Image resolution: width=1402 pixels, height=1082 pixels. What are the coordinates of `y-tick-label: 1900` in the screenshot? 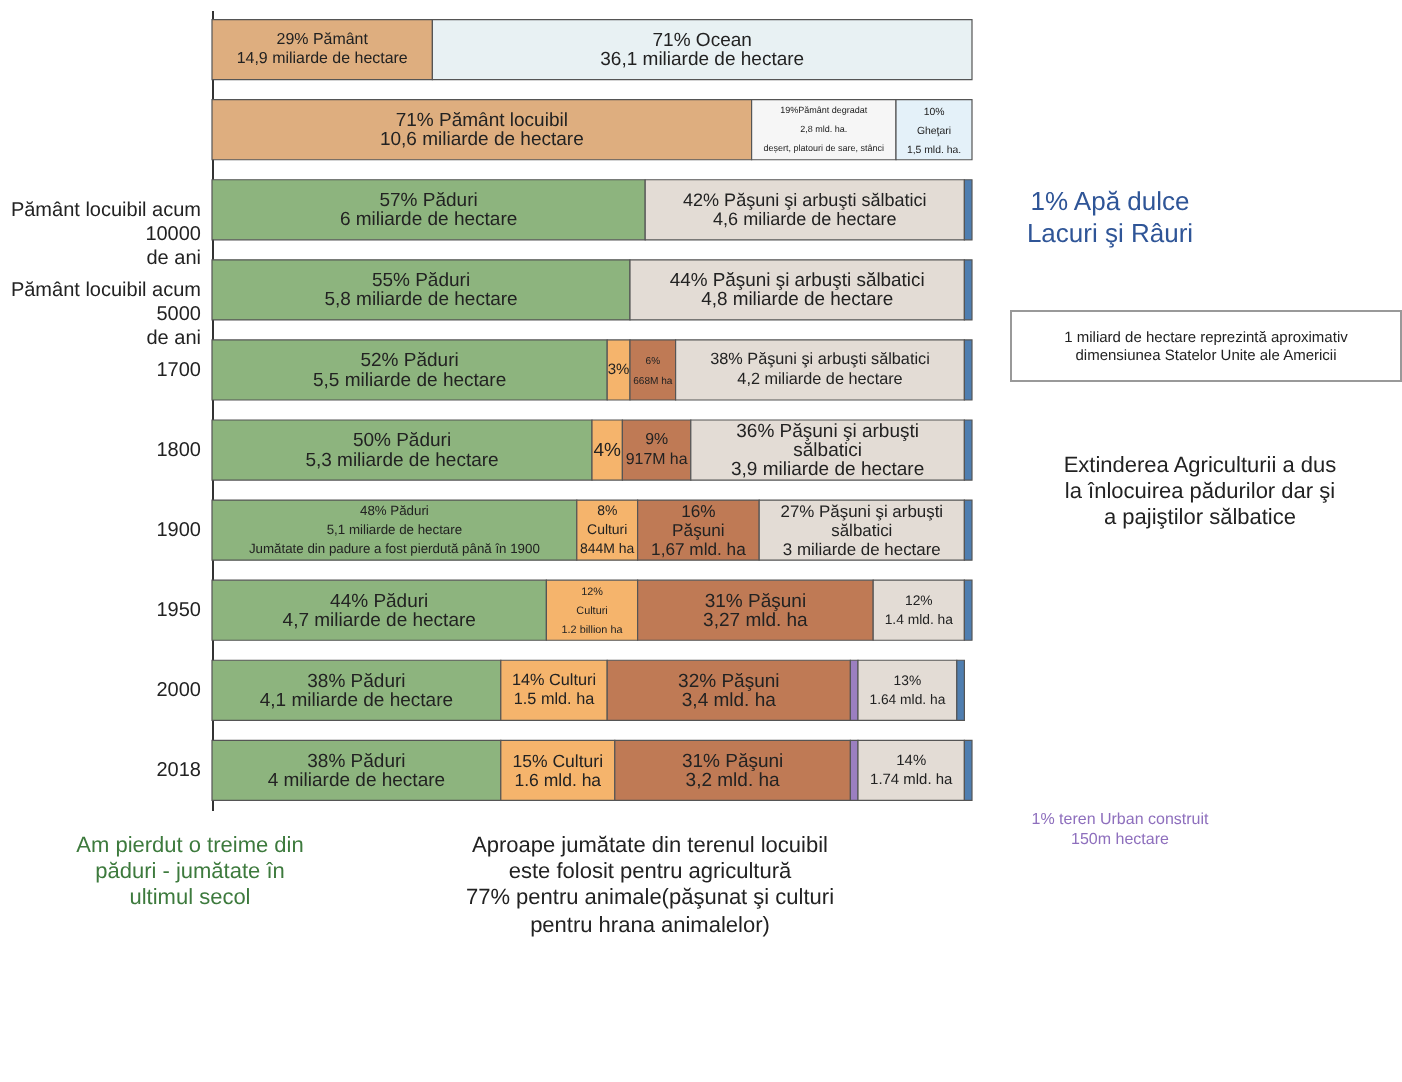 It's located at (179, 531).